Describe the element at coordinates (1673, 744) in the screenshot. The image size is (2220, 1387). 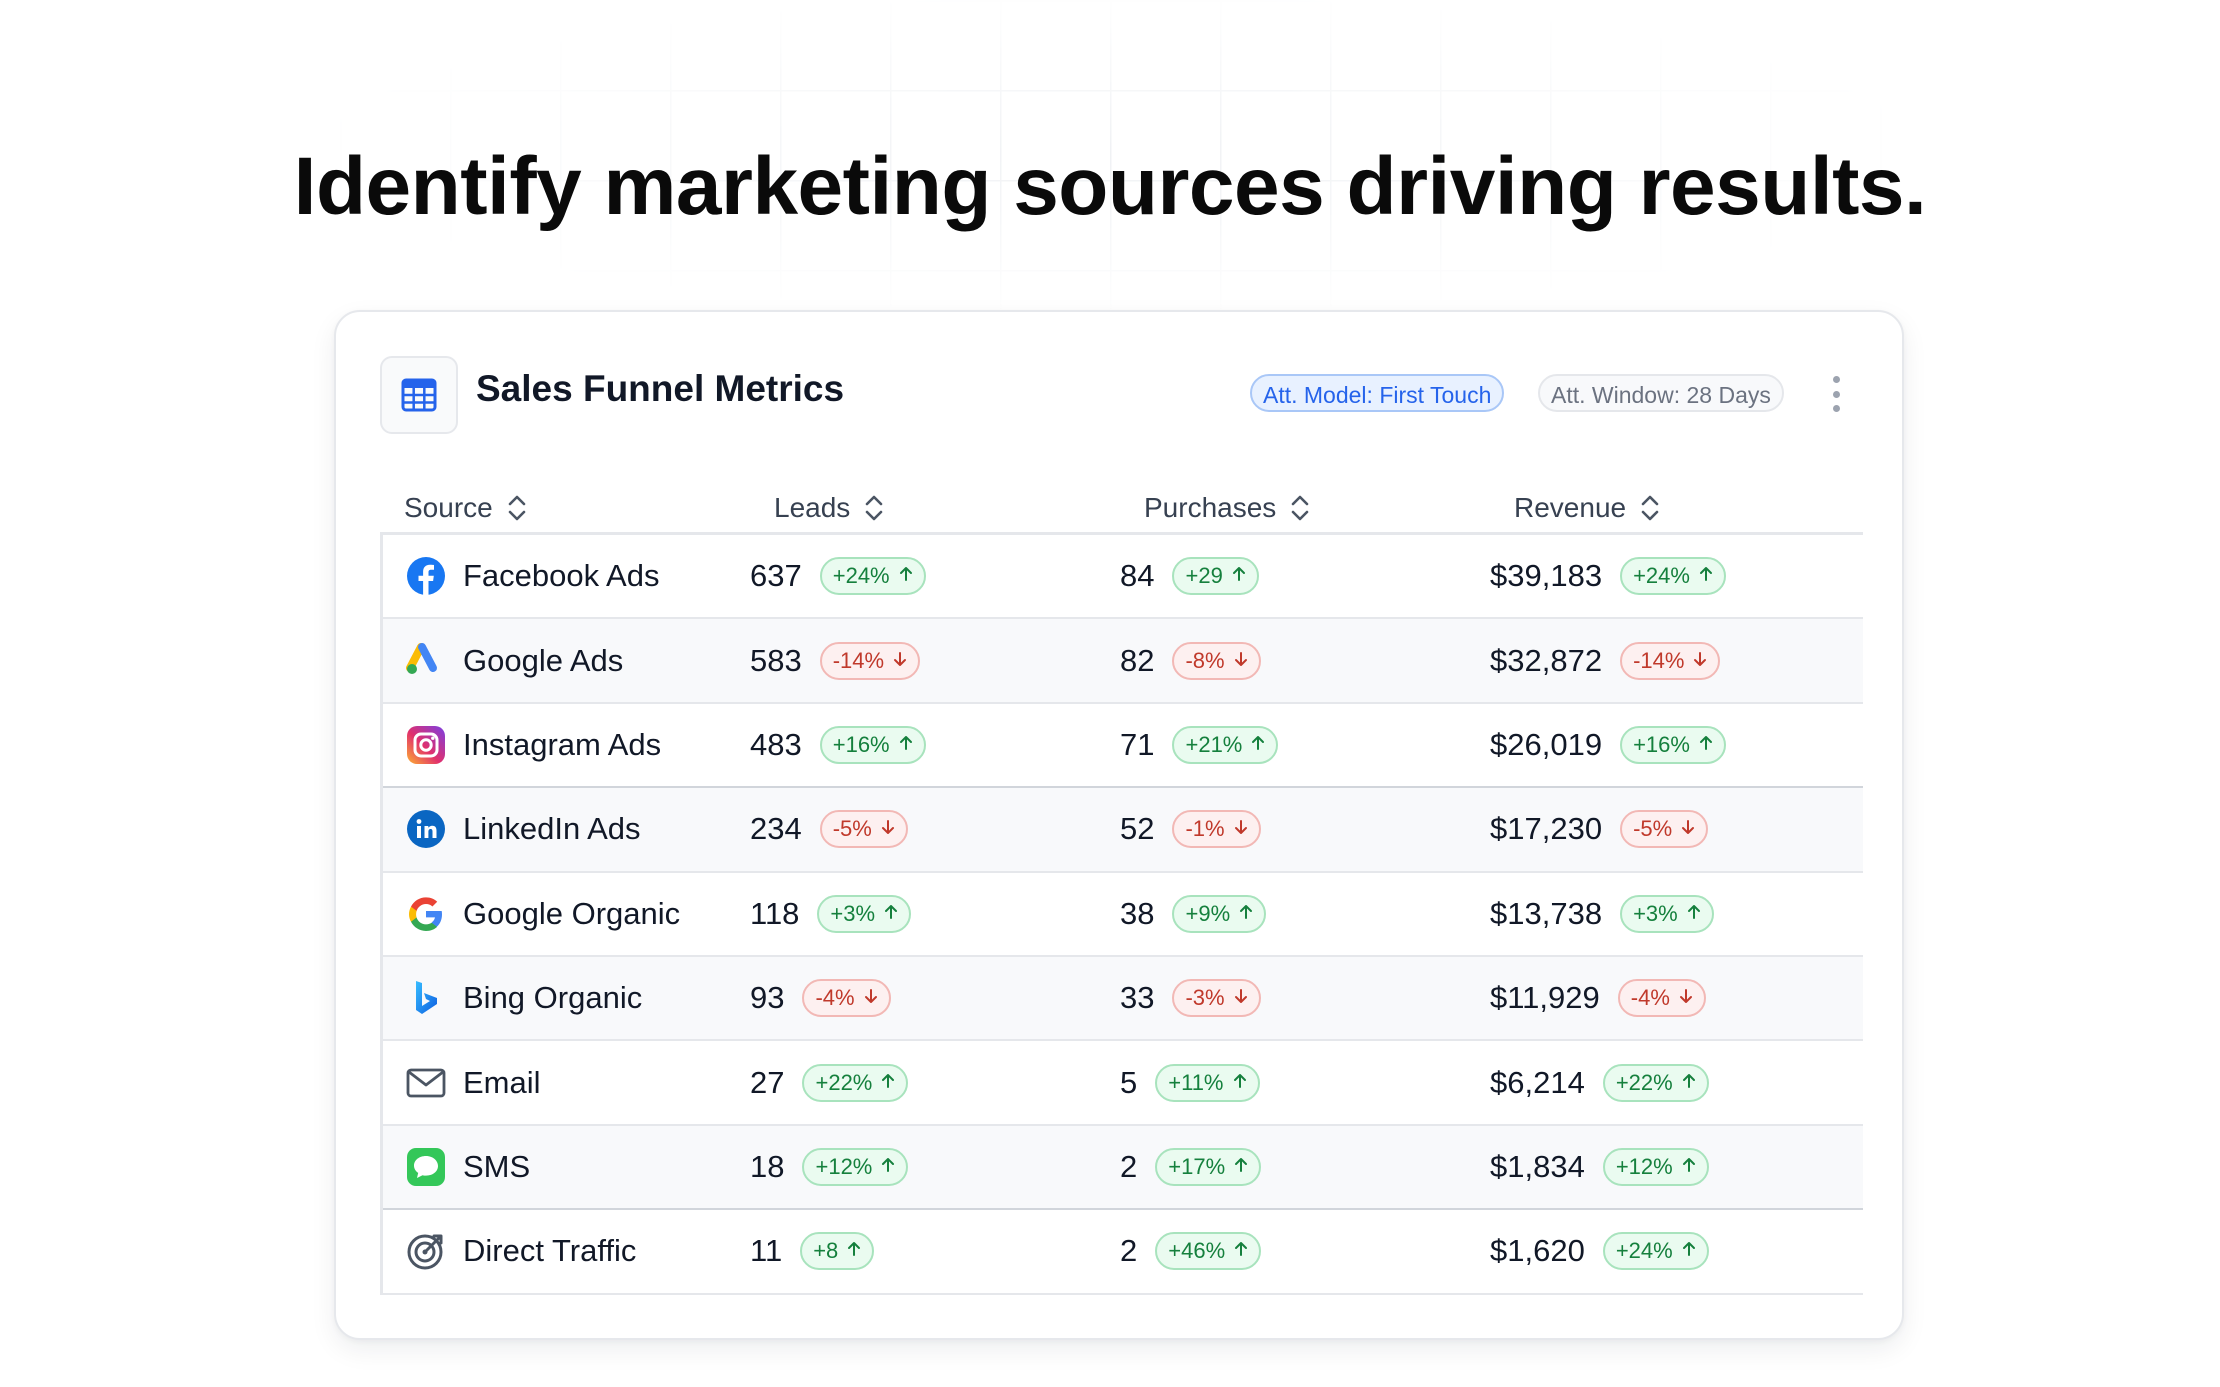
I see `revenue-change-badge: +16%` at that location.